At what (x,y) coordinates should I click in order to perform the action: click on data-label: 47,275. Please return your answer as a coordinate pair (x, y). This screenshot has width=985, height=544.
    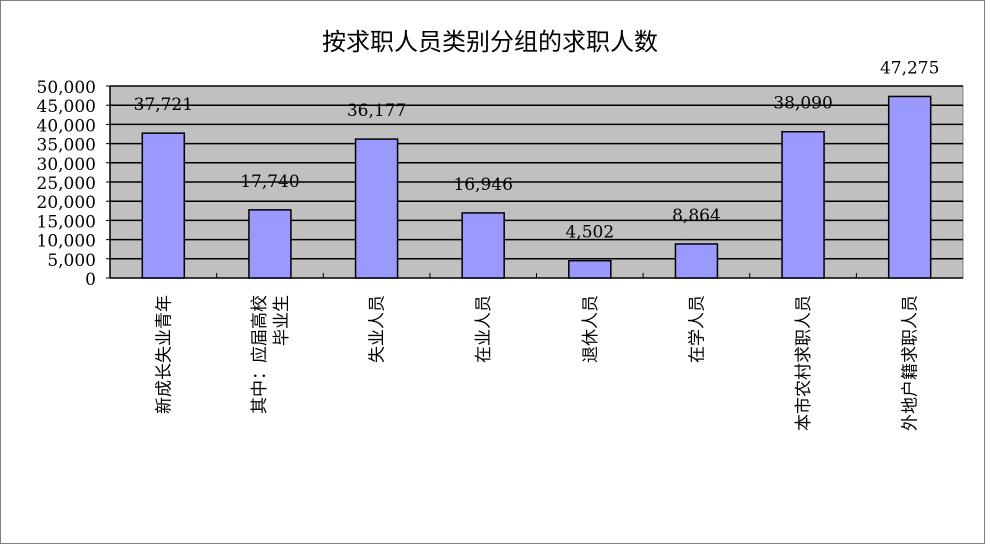
    Looking at the image, I should click on (909, 68).